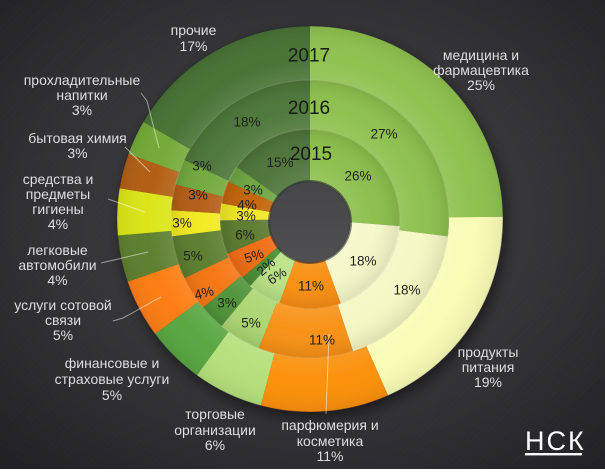  I want to click on svg-text: 2016, so click(309, 108).